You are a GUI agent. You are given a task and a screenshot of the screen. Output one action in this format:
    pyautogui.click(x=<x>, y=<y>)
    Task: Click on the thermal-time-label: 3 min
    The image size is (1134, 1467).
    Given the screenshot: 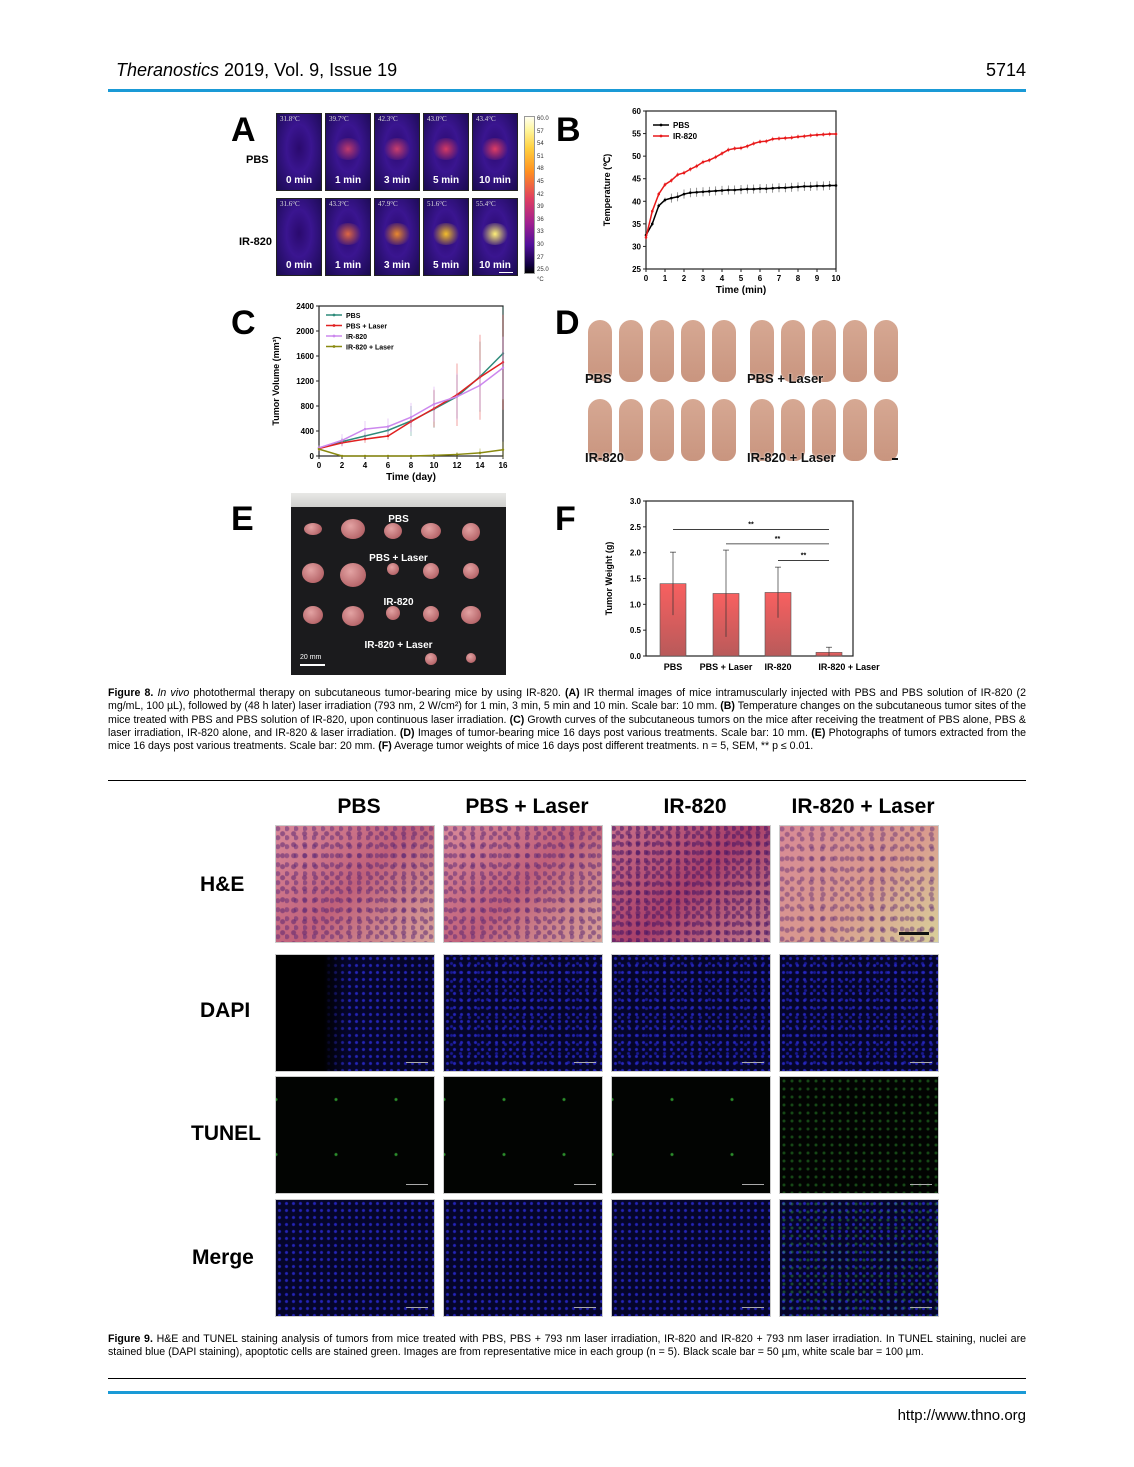 What is the action you would take?
    pyautogui.click(x=397, y=265)
    